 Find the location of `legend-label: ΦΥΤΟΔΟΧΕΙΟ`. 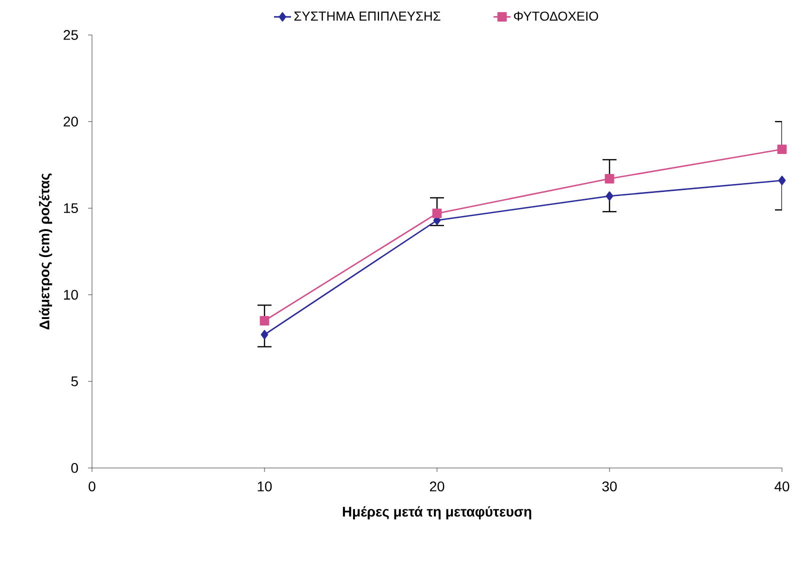

legend-label: ΦΥΤΟΔΟΧΕΙΟ is located at coordinates (556, 16).